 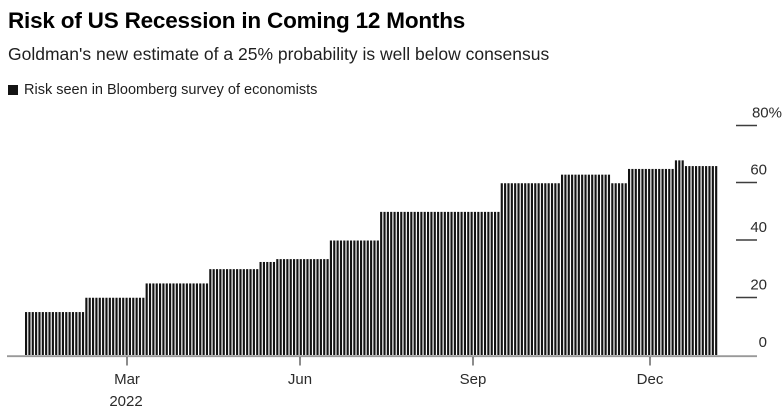 What do you see at coordinates (473, 379) in the screenshot?
I see `x-tick-label-sep: Sep` at bounding box center [473, 379].